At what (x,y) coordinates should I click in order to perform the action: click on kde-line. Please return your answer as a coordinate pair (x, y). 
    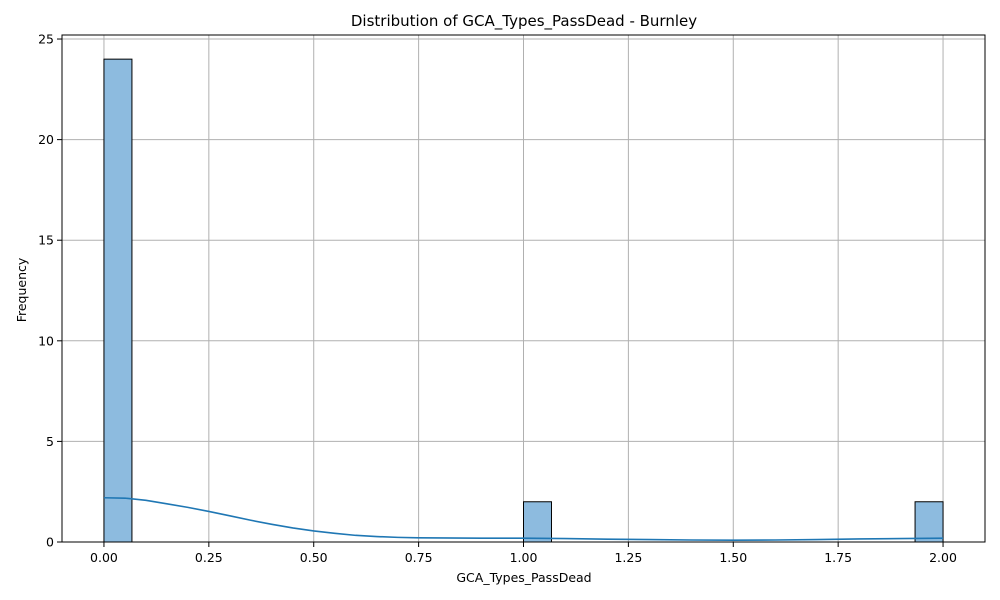
    Looking at the image, I should click on (523, 518).